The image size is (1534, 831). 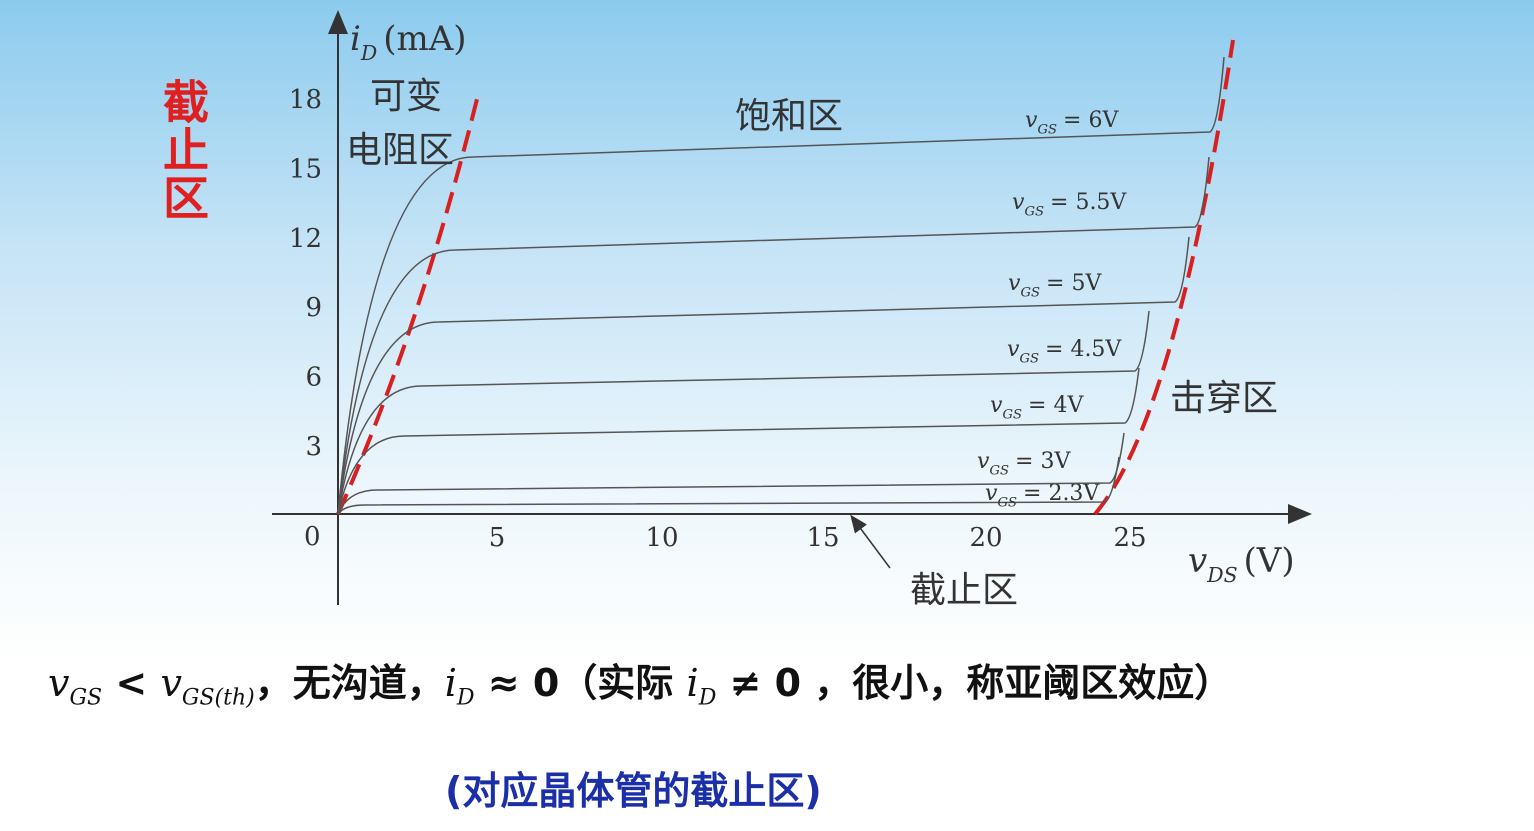 I want to click on text-segment: ，无沟道，, so click(x=350, y=683).